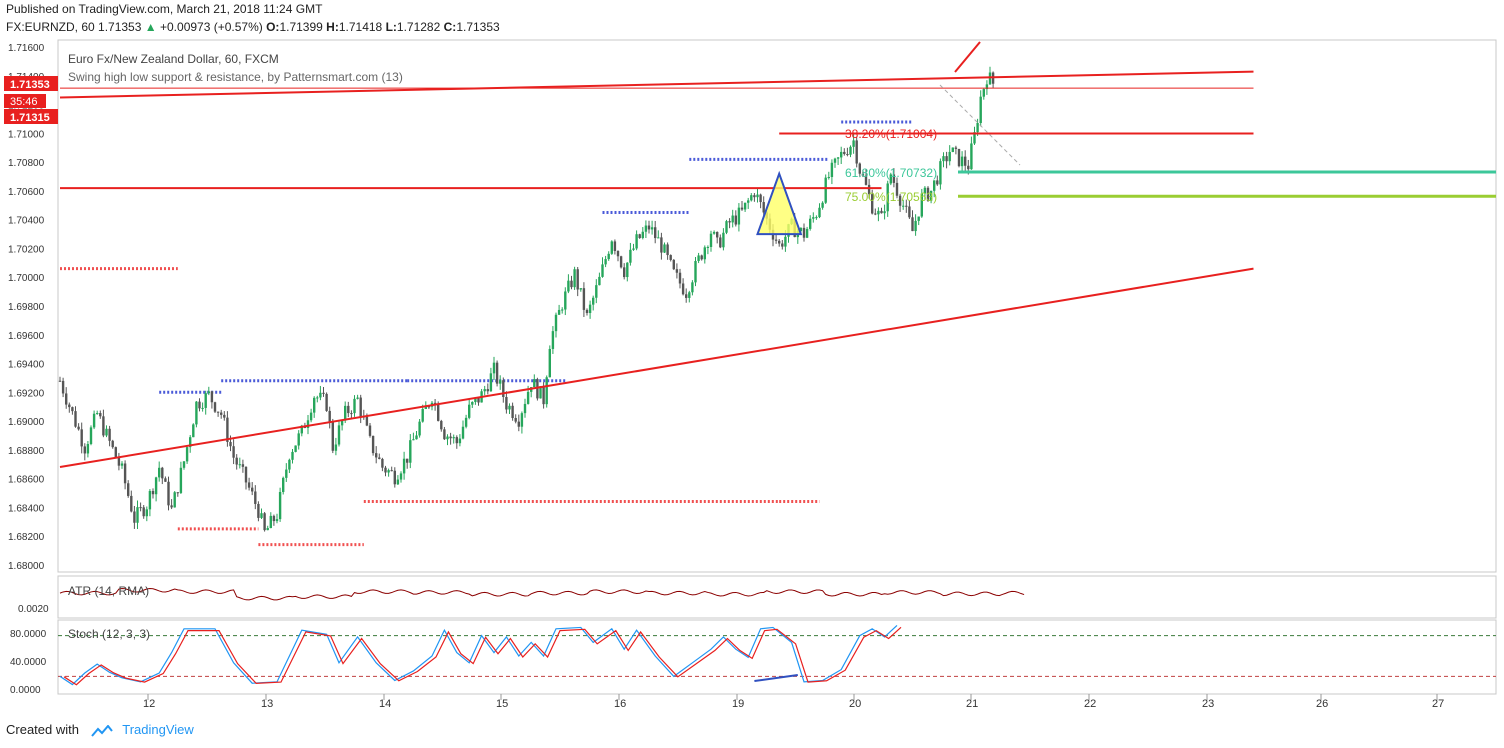 The height and width of the screenshot is (748, 1504). I want to click on open-label: O:, so click(273, 27).